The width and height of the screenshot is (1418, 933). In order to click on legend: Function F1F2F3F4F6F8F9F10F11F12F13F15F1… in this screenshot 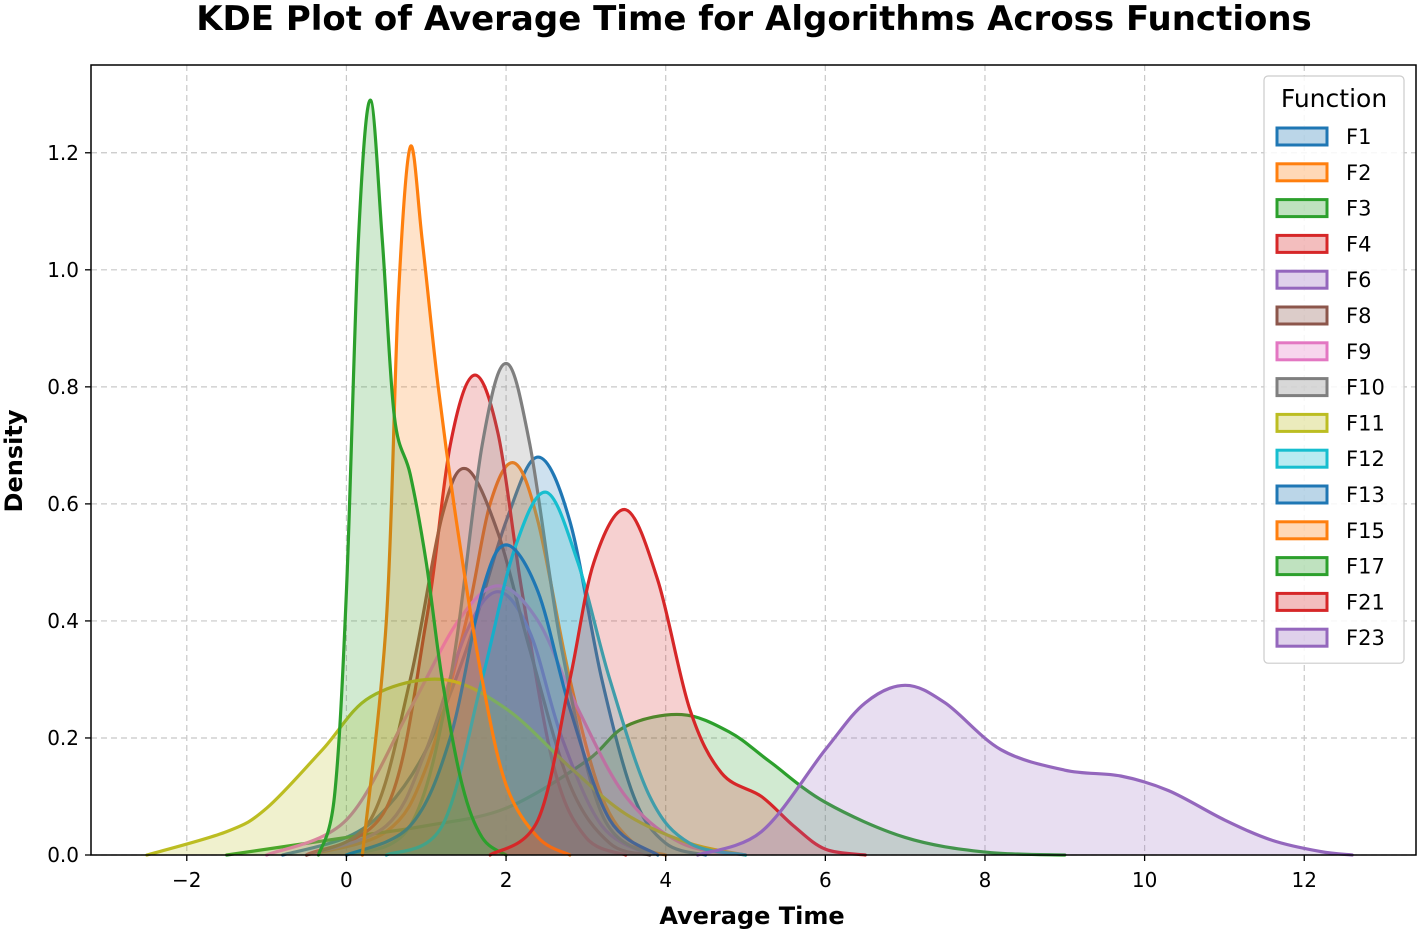, I will do `click(1334, 369)`.